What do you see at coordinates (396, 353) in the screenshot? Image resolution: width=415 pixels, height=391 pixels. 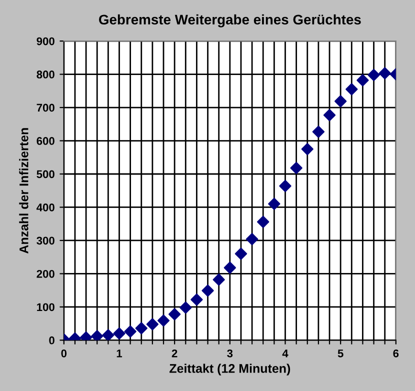 I see `x-tick-label: 6` at bounding box center [396, 353].